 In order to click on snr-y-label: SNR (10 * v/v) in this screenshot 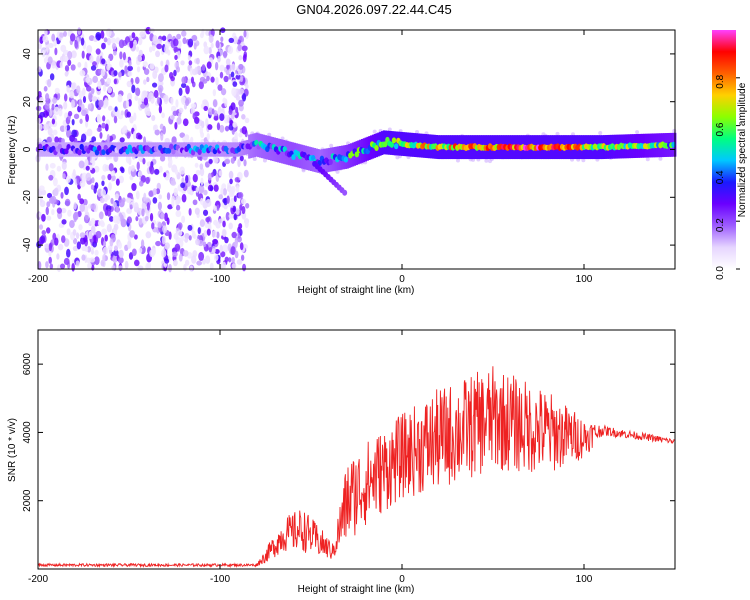, I will do `click(12, 450)`.